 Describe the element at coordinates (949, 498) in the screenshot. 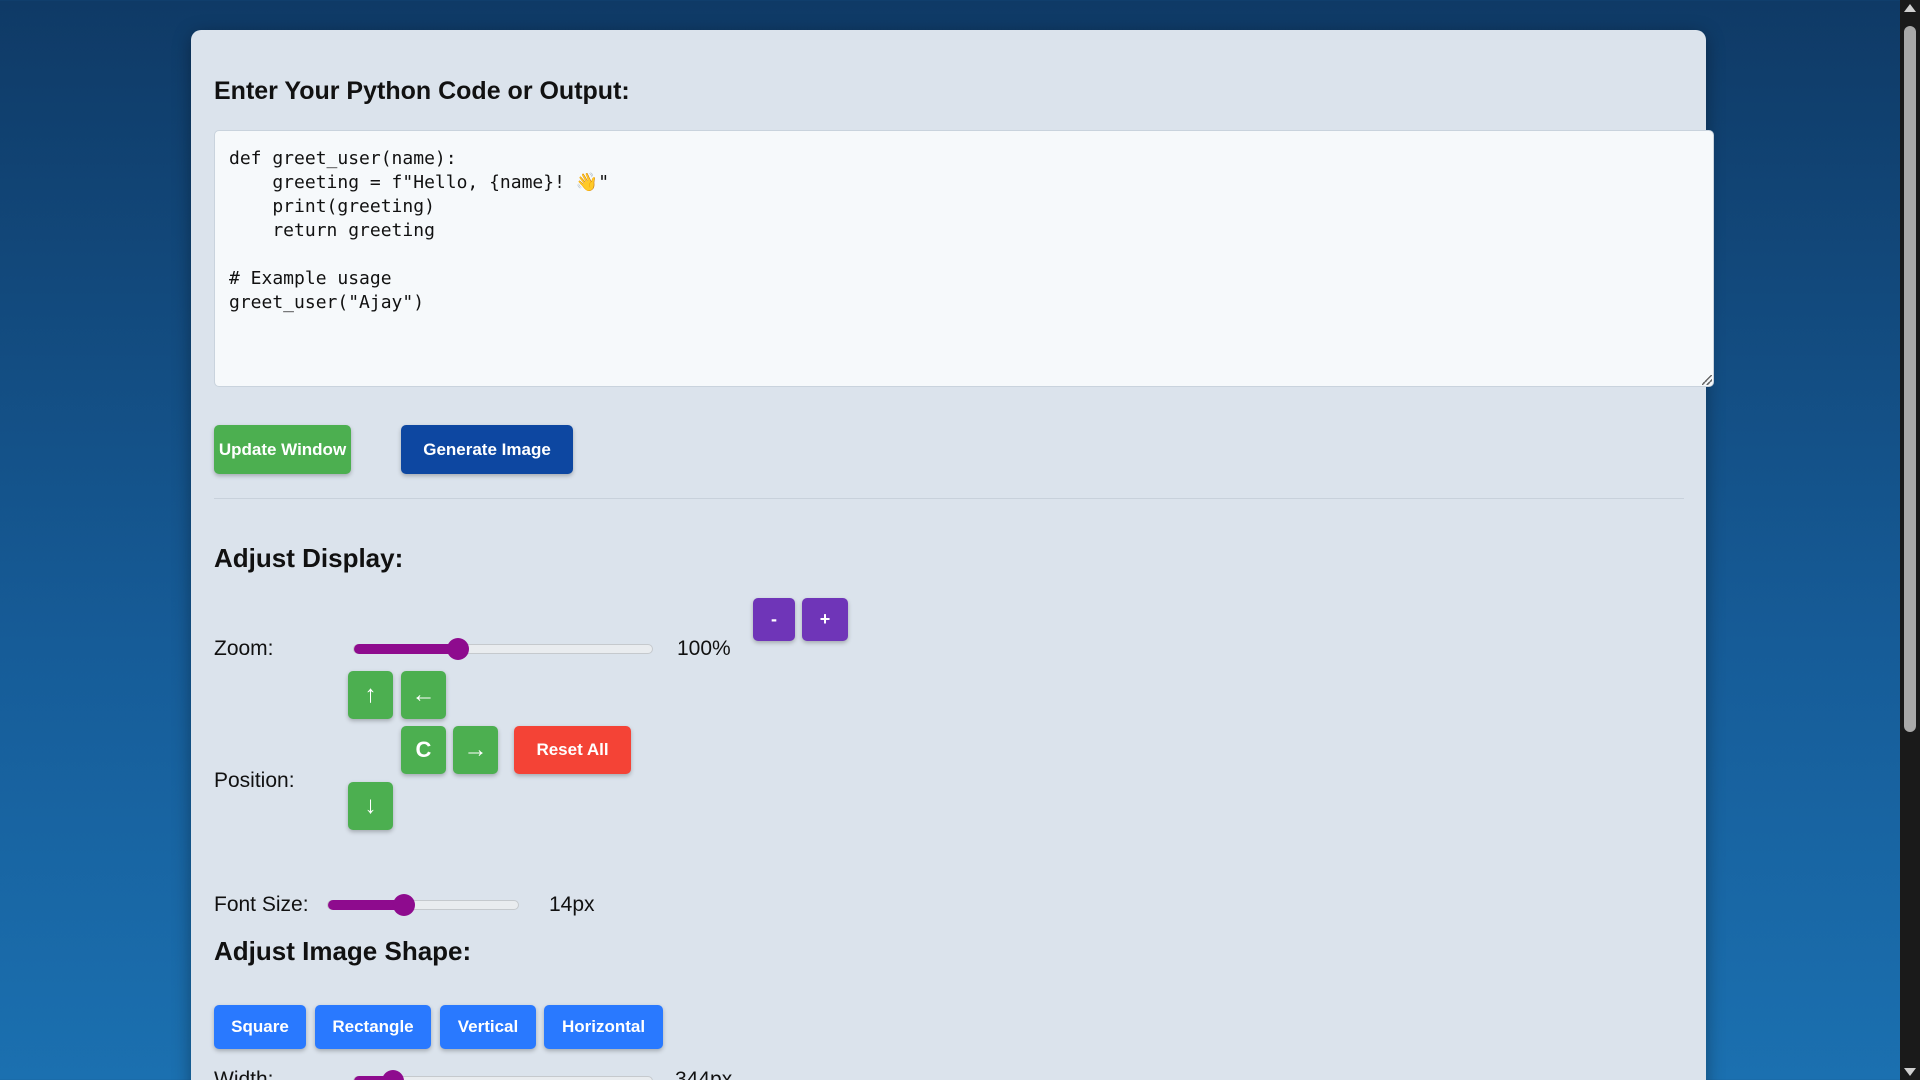

I see `section-divider` at that location.